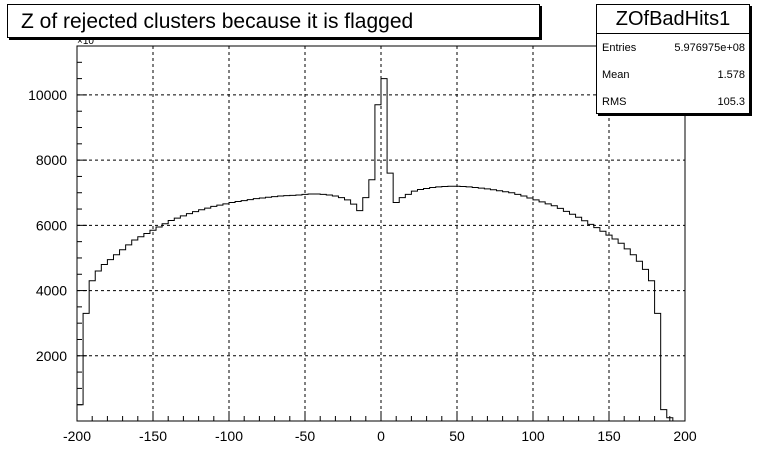 Image resolution: width=763 pixels, height=469 pixels. What do you see at coordinates (51, 160) in the screenshot?
I see `y-tick-label: 8000` at bounding box center [51, 160].